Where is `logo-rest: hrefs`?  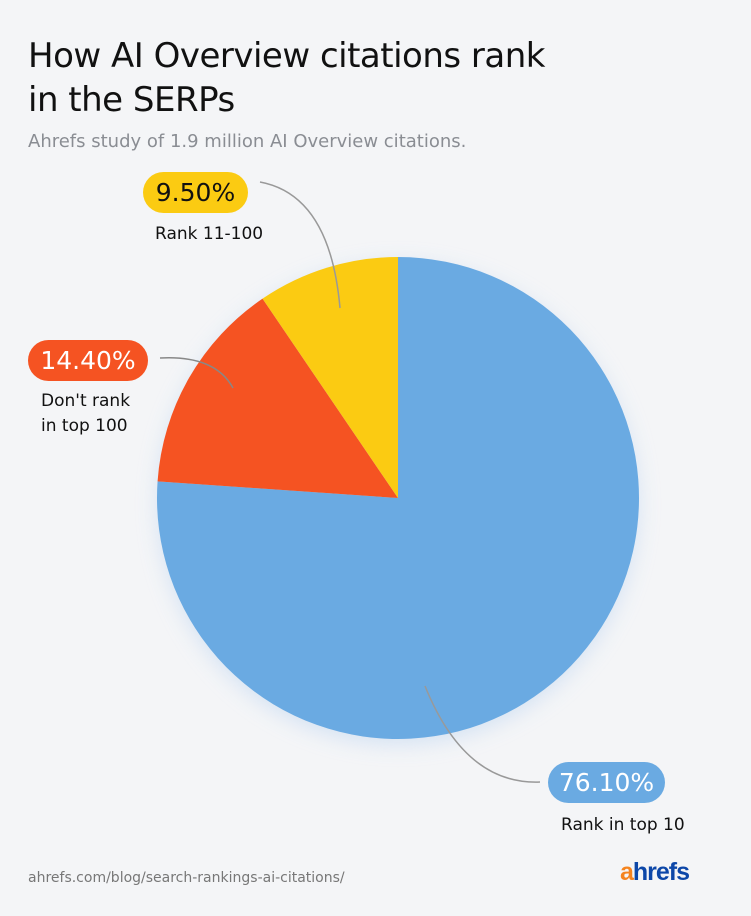
logo-rest: hrefs is located at coordinates (661, 872).